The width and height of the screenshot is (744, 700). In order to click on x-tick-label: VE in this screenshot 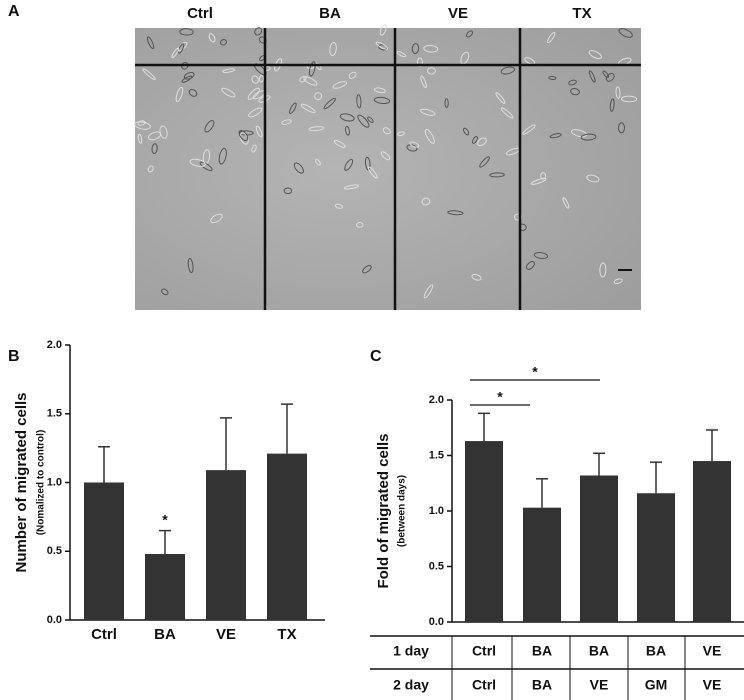, I will do `click(226, 634)`.